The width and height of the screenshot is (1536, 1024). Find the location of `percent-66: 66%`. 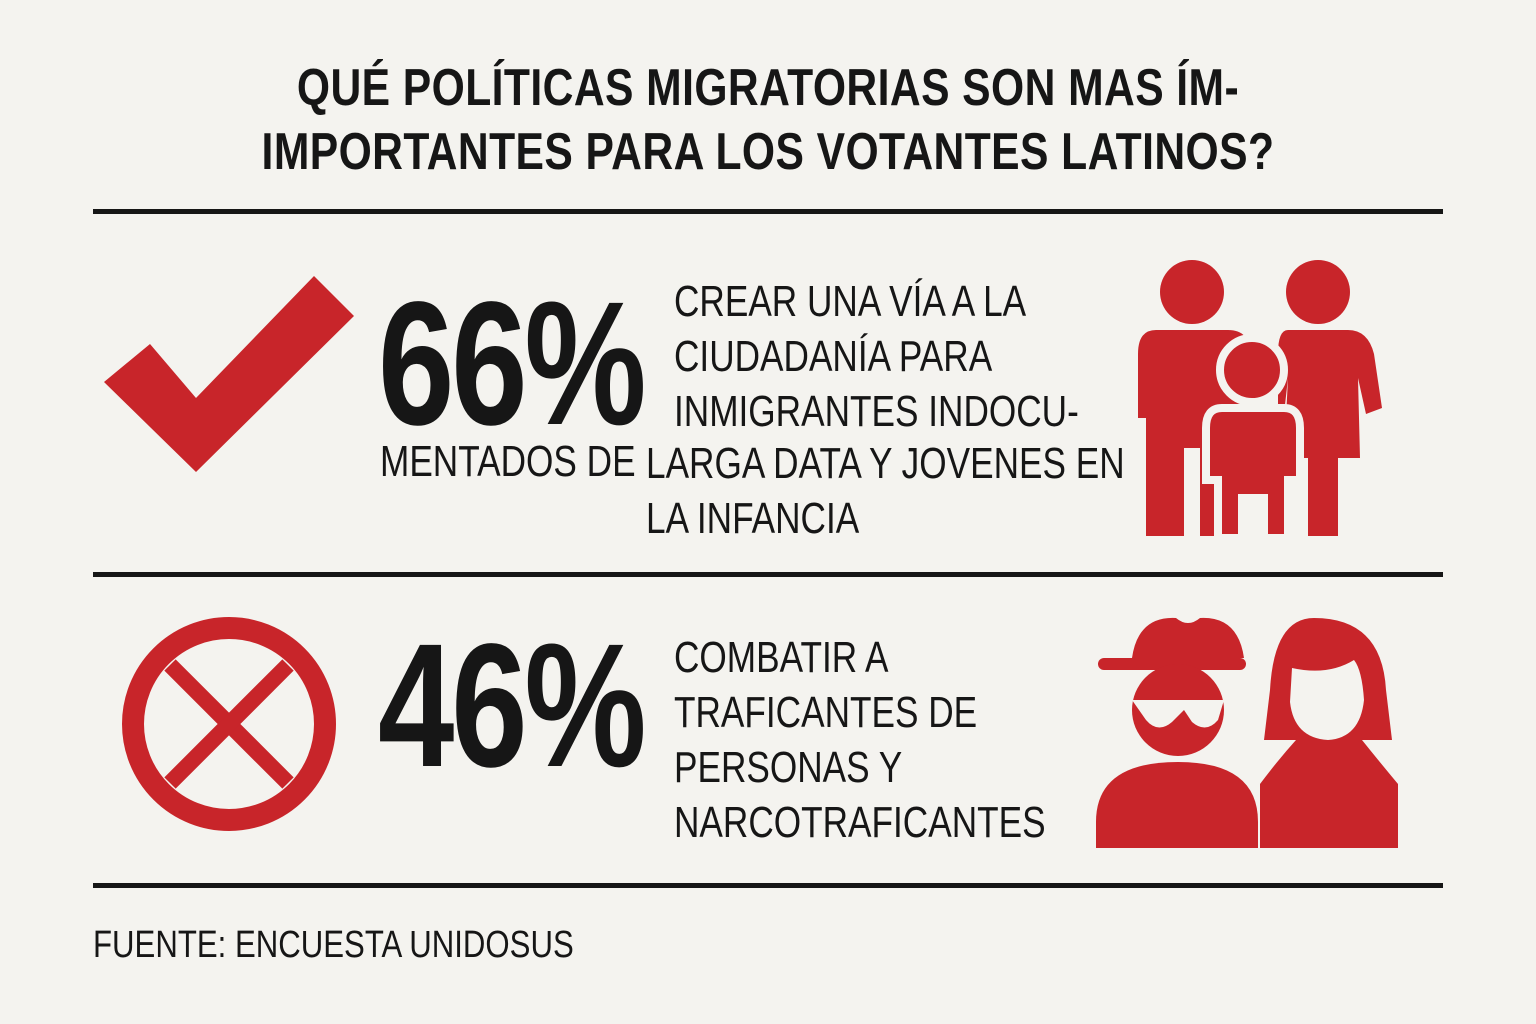

percent-66: 66% is located at coordinates (512, 364).